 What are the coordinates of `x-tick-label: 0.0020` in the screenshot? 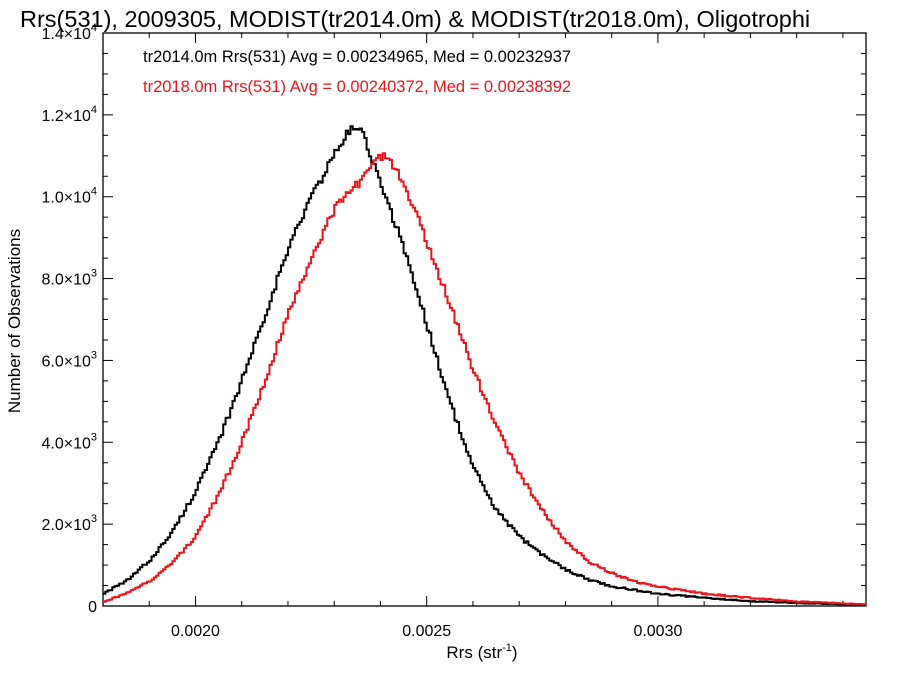 It's located at (195, 631).